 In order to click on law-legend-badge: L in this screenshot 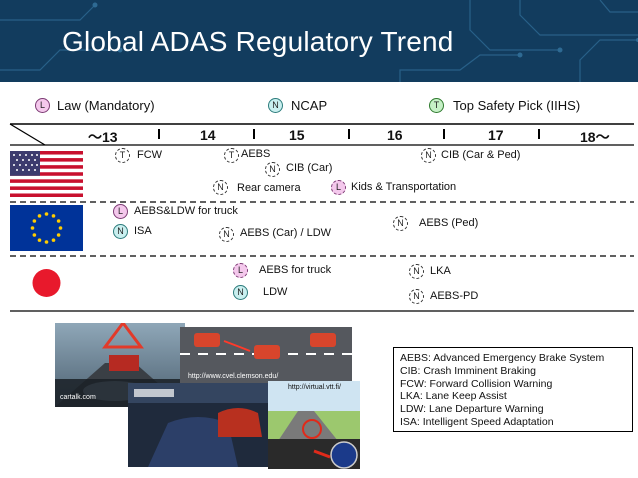, I will do `click(42, 105)`.